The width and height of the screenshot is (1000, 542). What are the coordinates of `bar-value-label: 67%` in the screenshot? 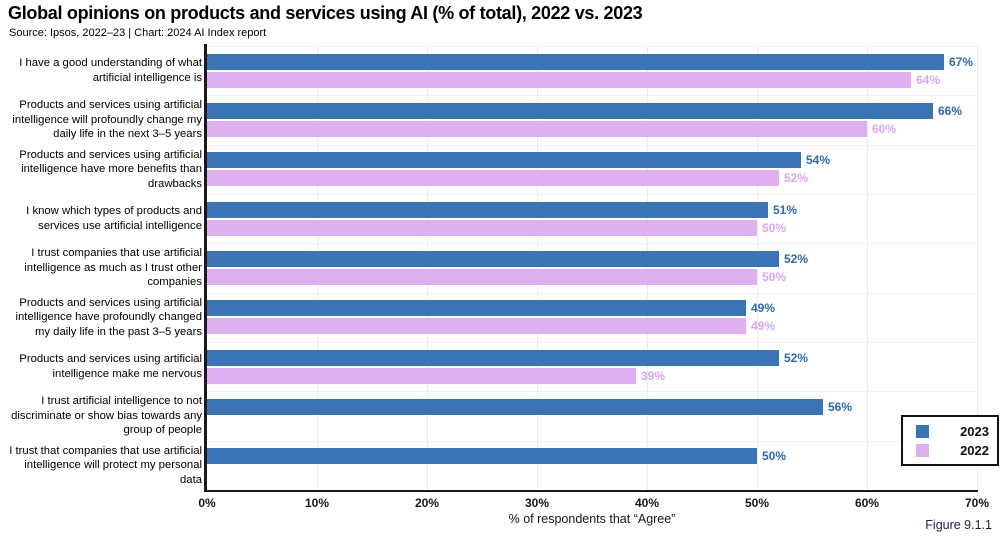 It's located at (961, 61).